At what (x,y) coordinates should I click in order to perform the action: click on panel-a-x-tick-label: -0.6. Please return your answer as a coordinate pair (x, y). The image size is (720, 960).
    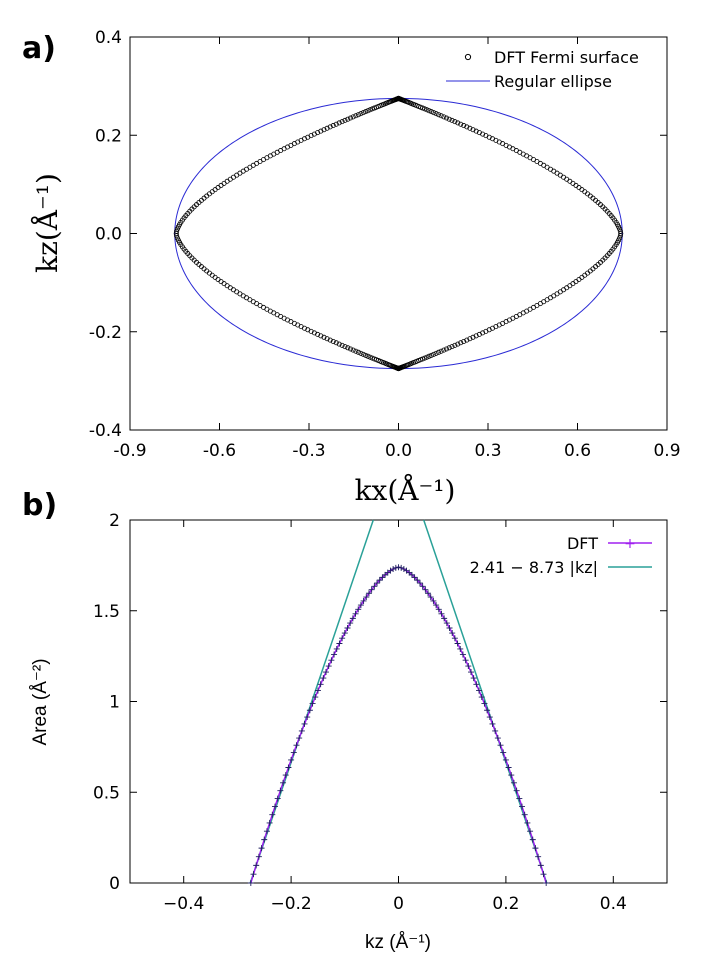
    Looking at the image, I should click on (219, 451).